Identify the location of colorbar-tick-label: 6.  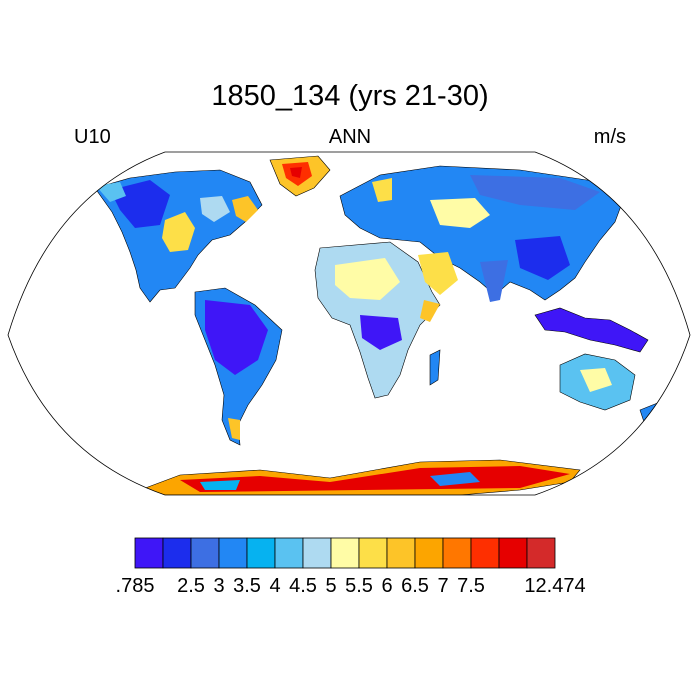
(386, 586).